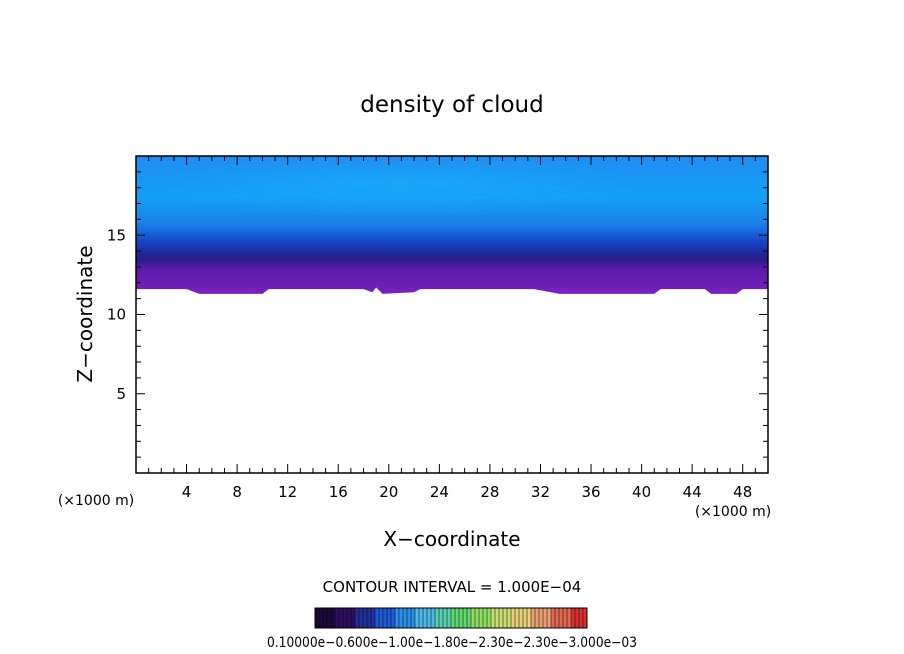  What do you see at coordinates (96, 501) in the screenshot?
I see `x-unit-left: (×1000 m)` at bounding box center [96, 501].